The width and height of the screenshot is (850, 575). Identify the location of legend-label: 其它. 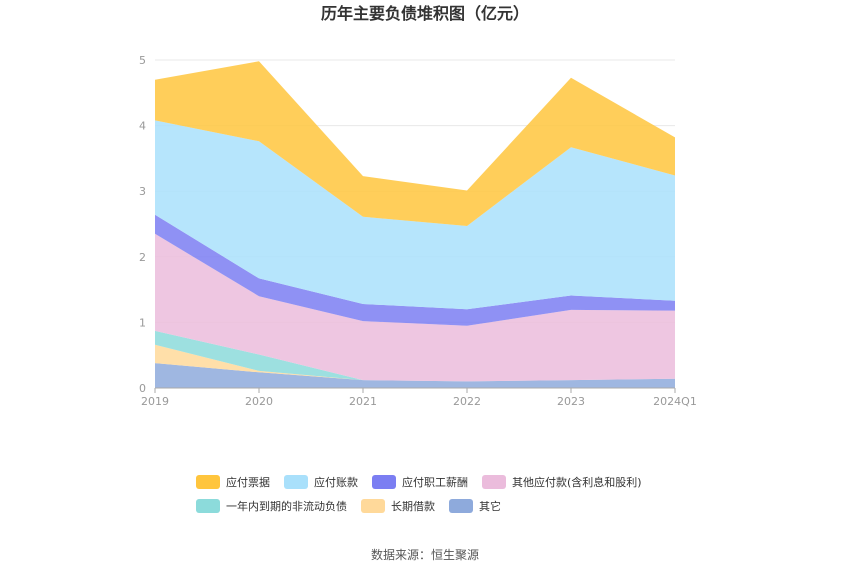
(490, 506).